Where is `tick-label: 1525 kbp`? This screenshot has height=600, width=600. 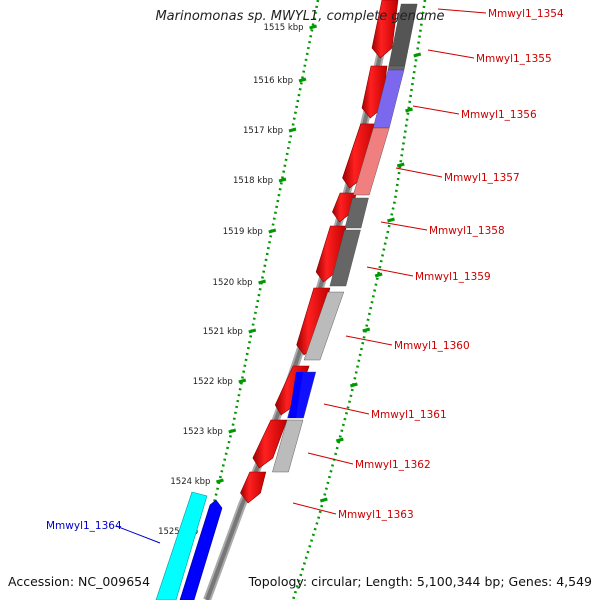
tick-label: 1525 kbp is located at coordinates (178, 532).